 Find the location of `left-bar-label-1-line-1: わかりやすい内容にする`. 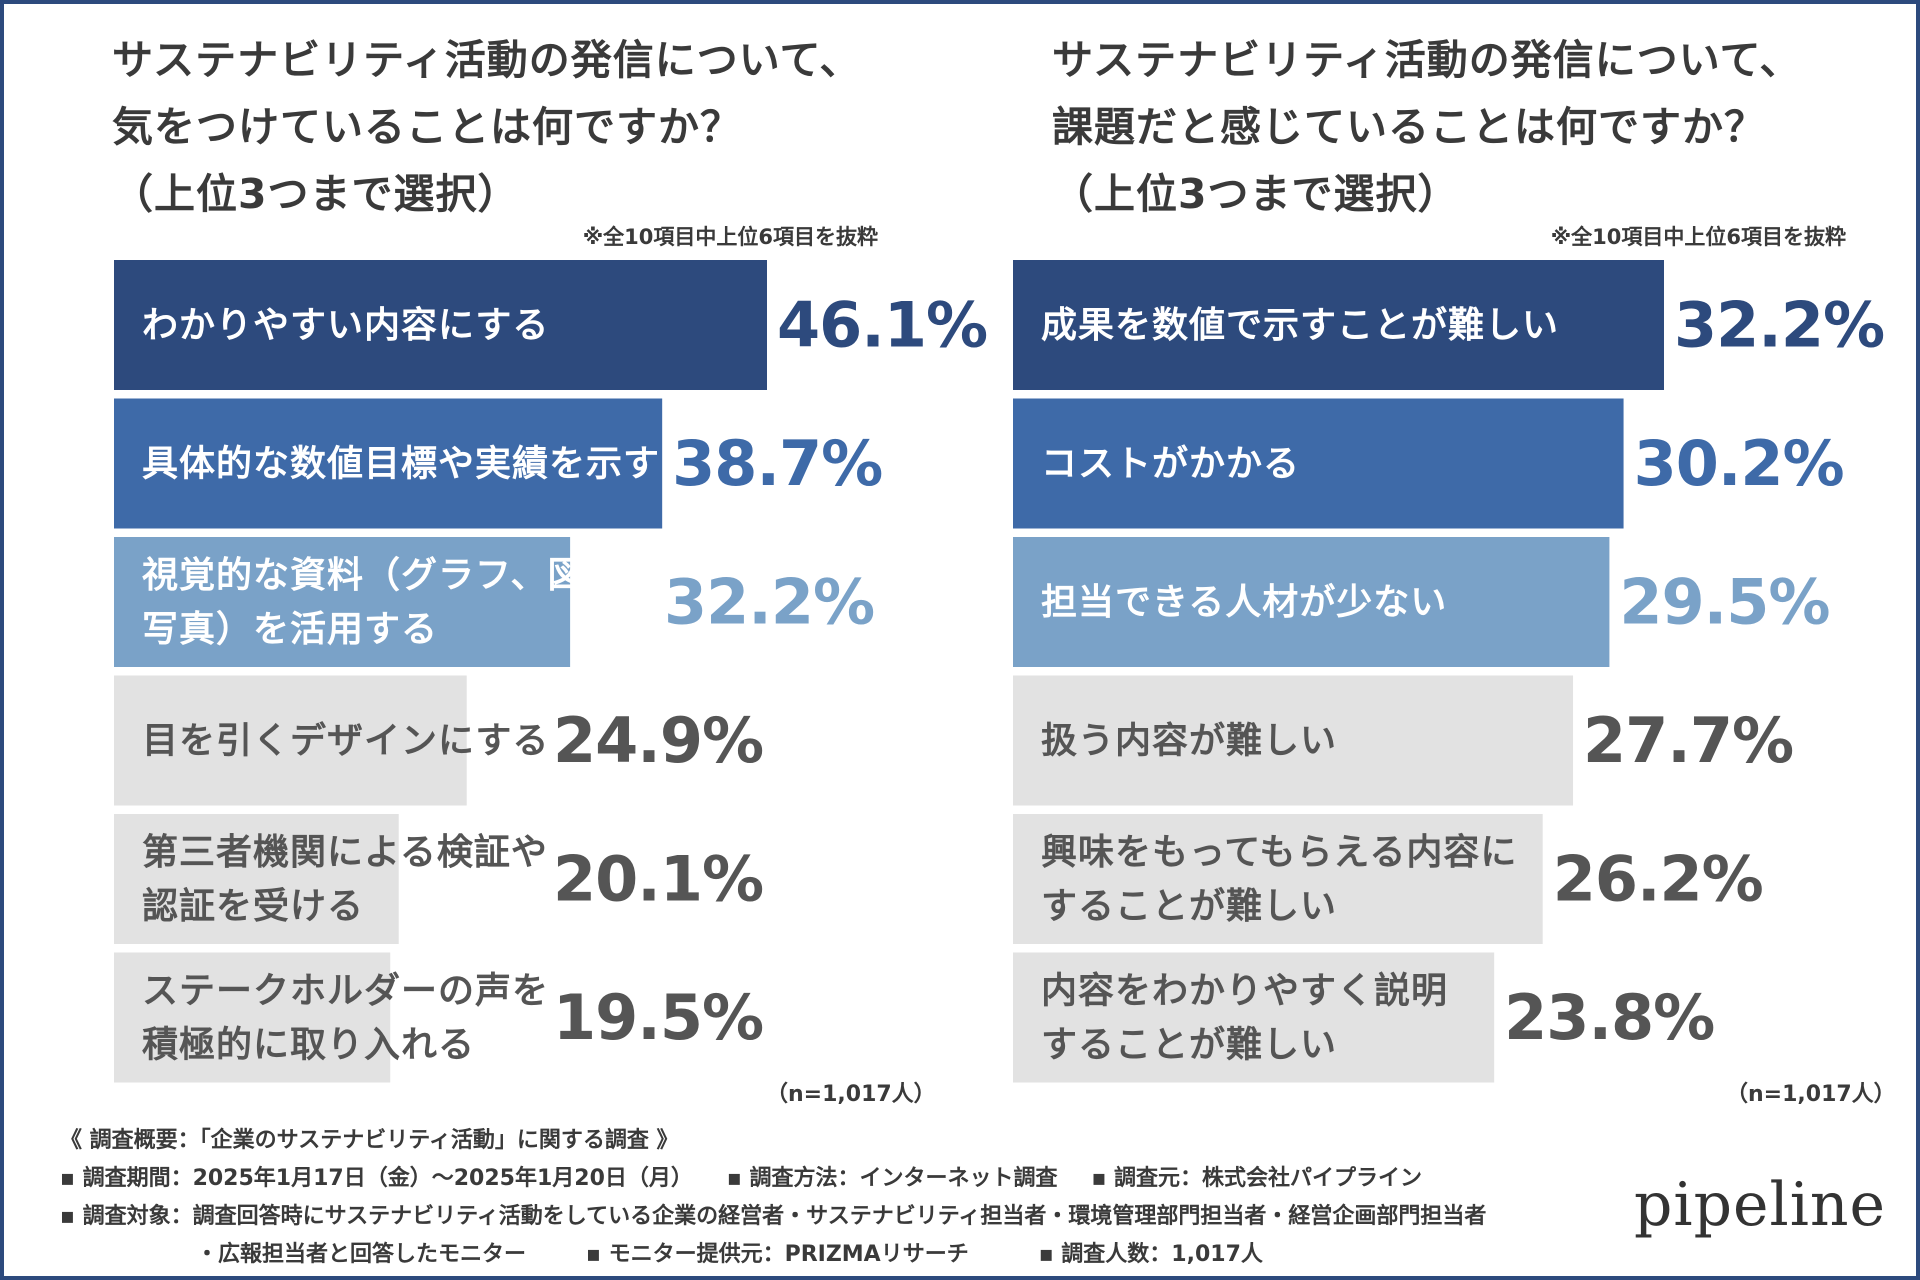

left-bar-label-1-line-1: わかりやすい内容にする is located at coordinates (345, 325).